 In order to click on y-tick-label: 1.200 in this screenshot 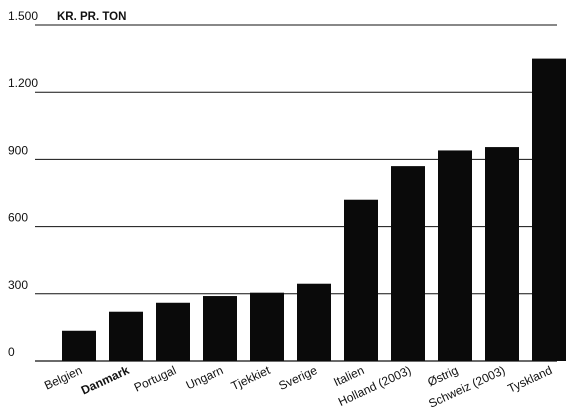, I will do `click(23, 83)`.